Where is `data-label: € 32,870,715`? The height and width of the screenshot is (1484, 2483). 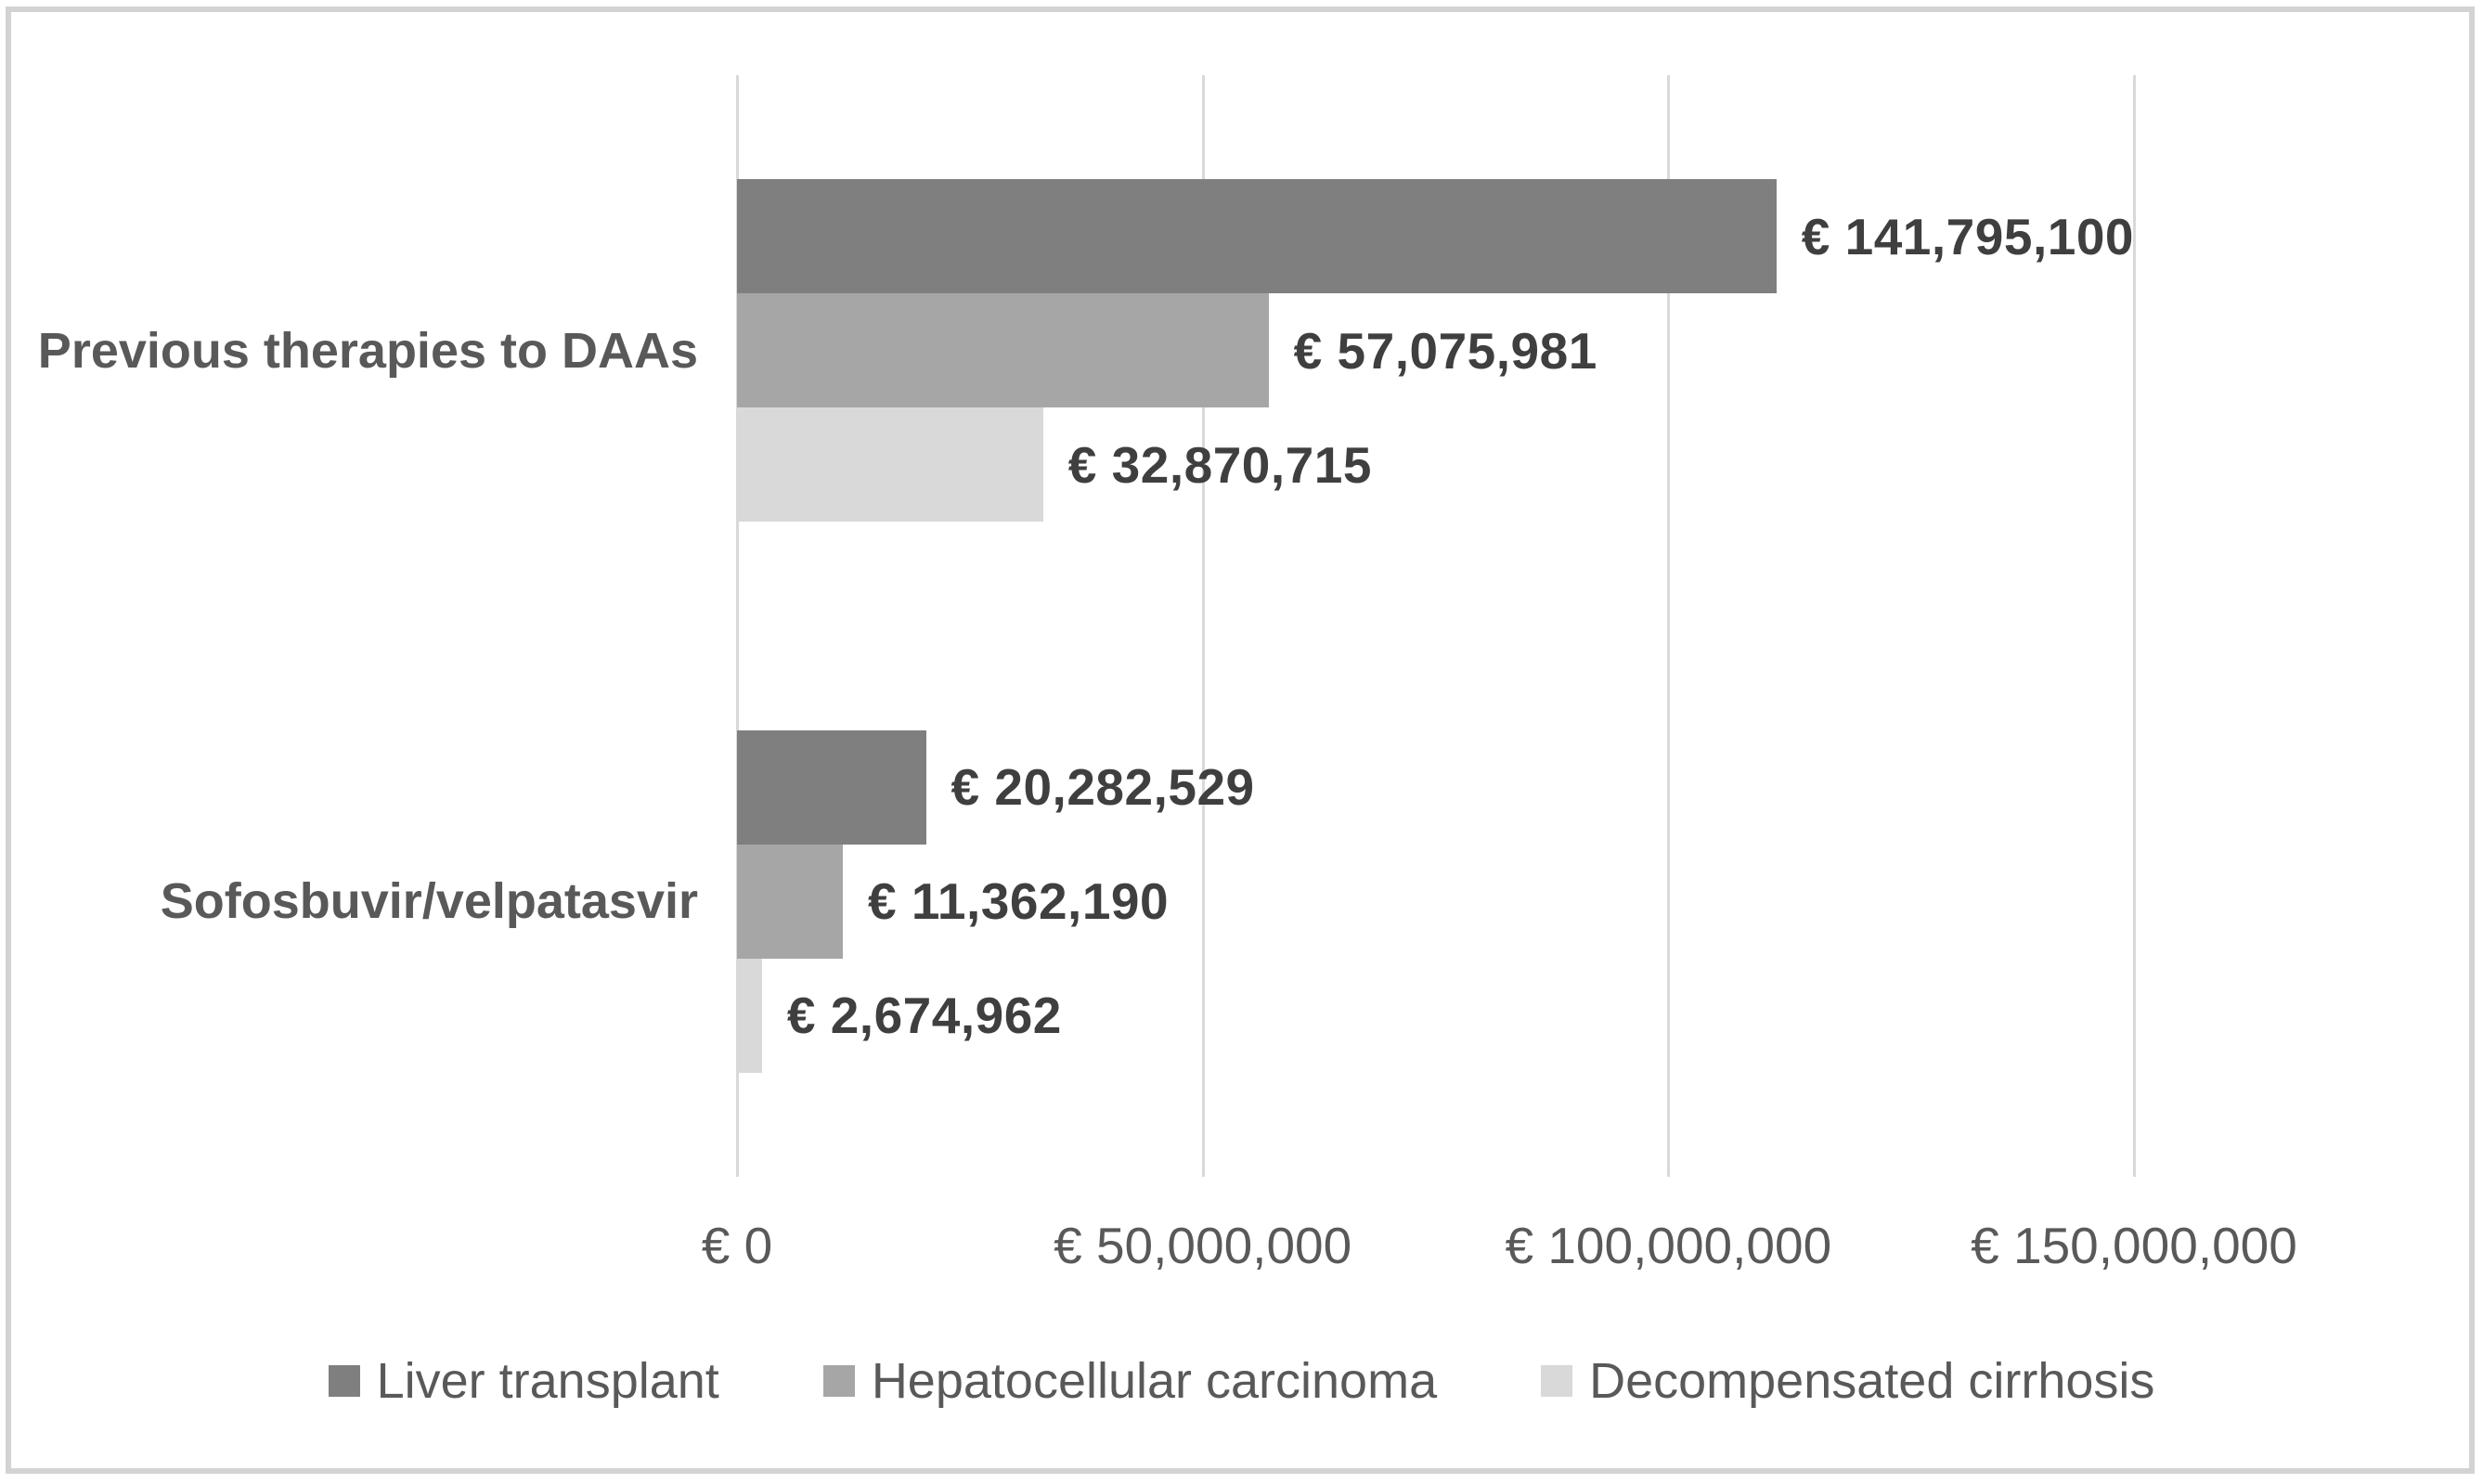 data-label: € 32,870,715 is located at coordinates (1219, 465).